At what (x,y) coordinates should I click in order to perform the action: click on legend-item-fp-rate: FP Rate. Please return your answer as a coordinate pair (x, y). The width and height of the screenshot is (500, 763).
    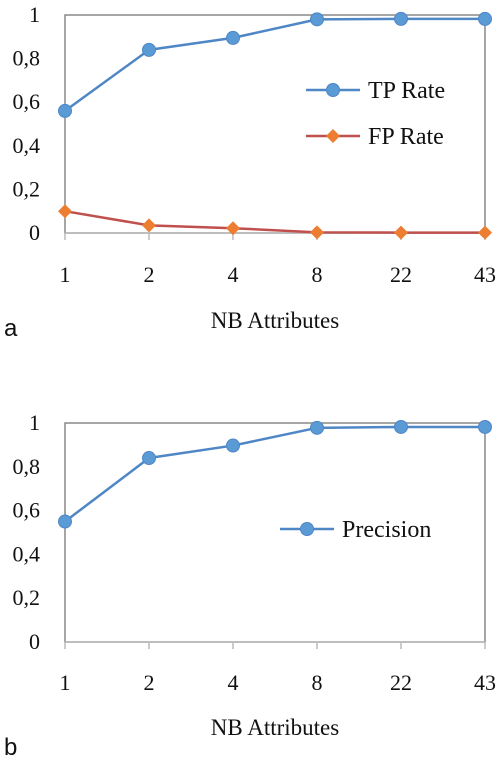
    Looking at the image, I should click on (375, 137).